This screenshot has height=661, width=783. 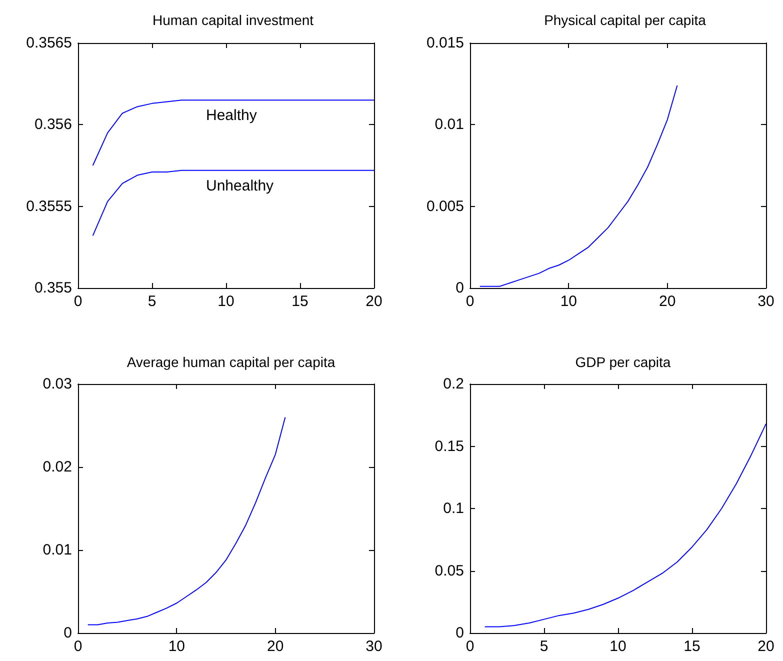 I want to click on series-label: Healthy, so click(x=232, y=115).